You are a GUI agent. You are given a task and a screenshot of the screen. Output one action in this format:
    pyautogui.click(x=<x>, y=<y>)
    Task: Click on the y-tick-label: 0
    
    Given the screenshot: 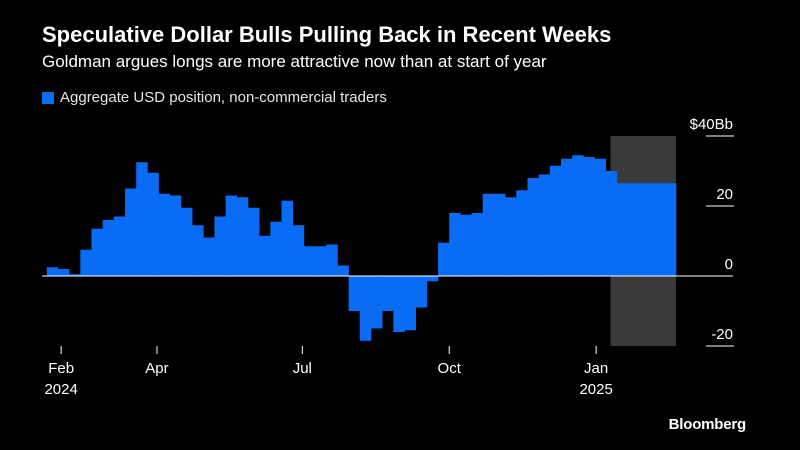 What is the action you would take?
    pyautogui.click(x=729, y=264)
    